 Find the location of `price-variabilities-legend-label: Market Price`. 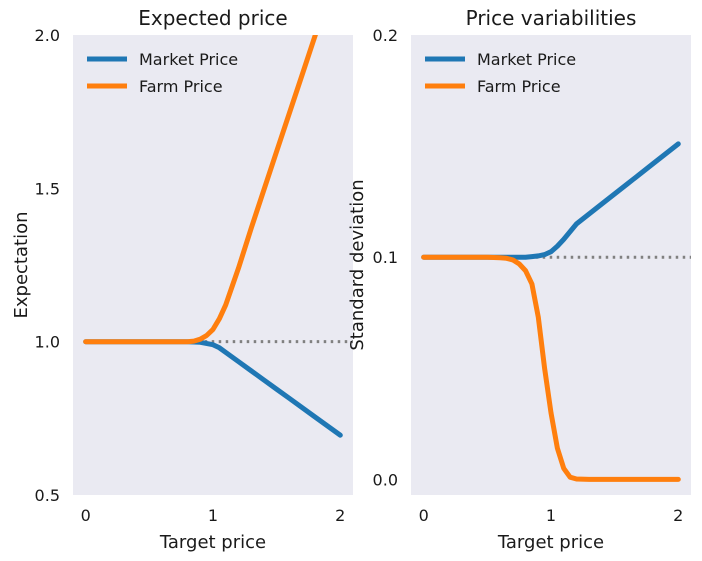

price-variabilities-legend-label: Market Price is located at coordinates (526, 59).